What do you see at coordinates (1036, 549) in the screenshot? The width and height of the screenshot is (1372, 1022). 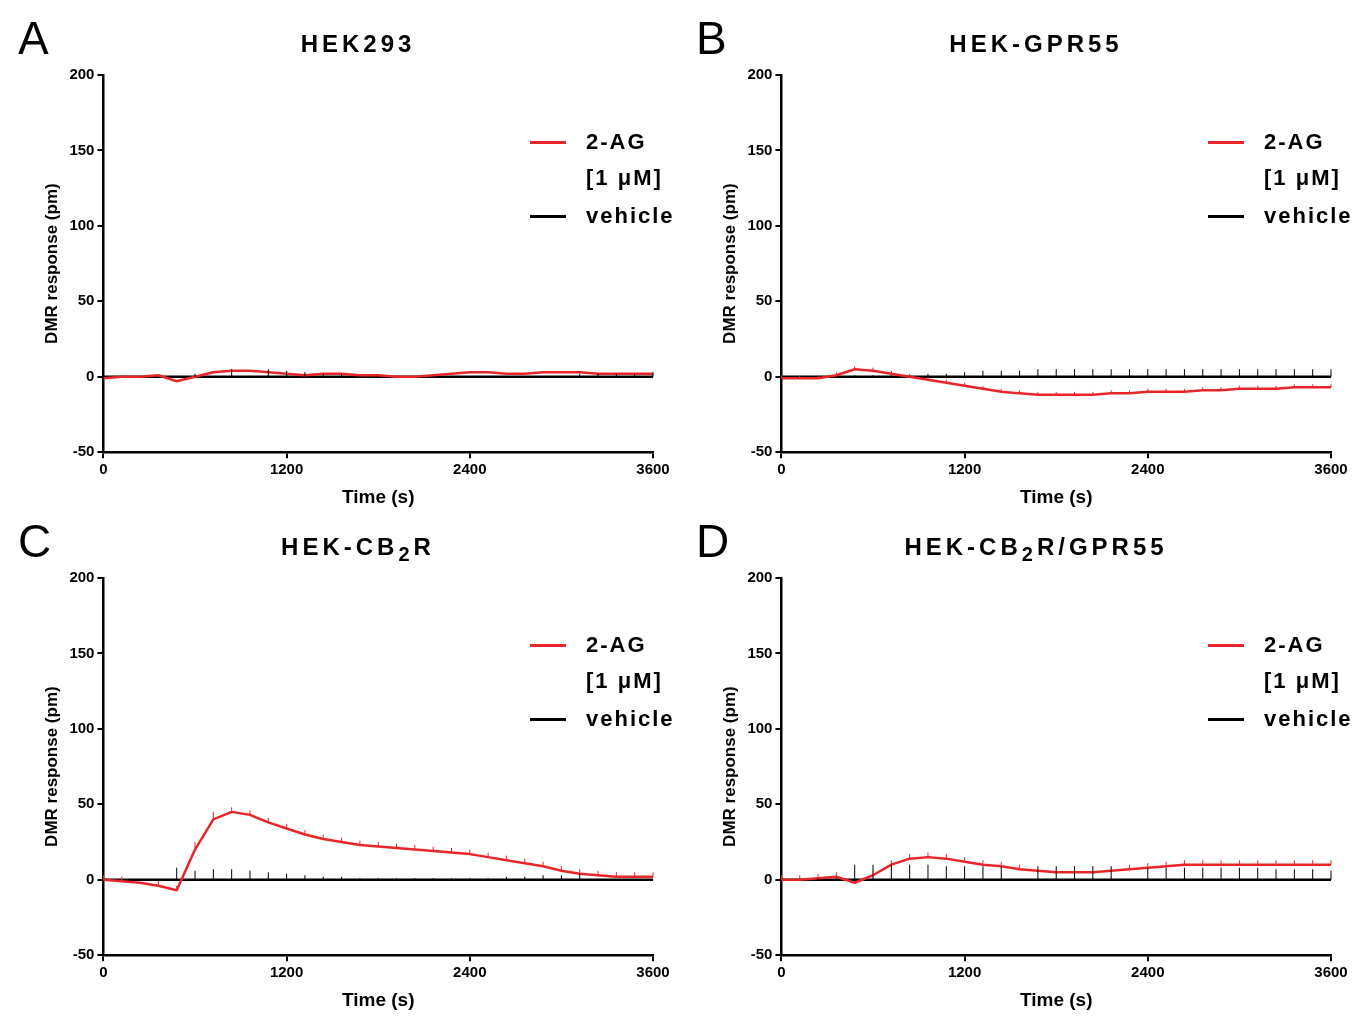 I see `chart-title: HEK-CB$_{2}$R/GPR55` at bounding box center [1036, 549].